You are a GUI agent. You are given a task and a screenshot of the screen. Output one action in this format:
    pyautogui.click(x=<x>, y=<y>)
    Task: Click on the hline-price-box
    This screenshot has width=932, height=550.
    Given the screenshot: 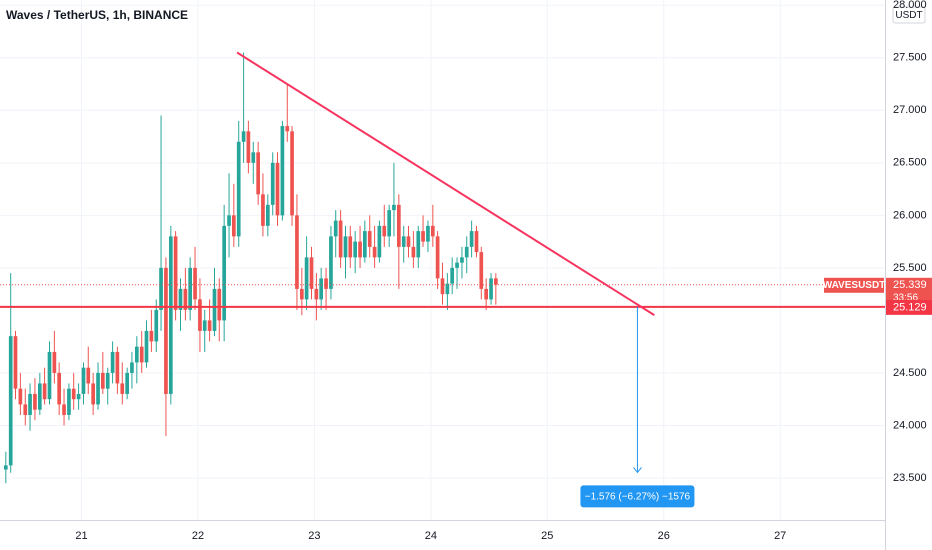 What is the action you would take?
    pyautogui.click(x=909, y=307)
    